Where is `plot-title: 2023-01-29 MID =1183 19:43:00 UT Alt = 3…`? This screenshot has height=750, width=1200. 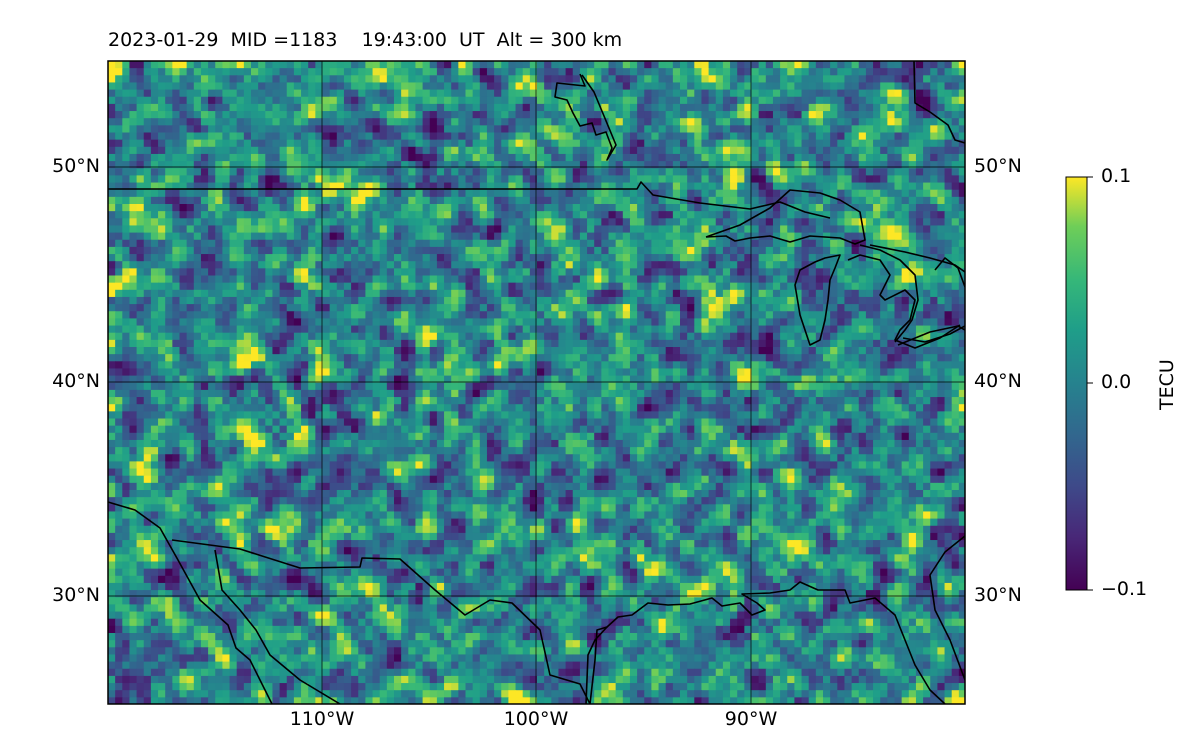
plot-title: 2023-01-29 MID =1183 19:43:00 UT Alt = 3… is located at coordinates (365, 40).